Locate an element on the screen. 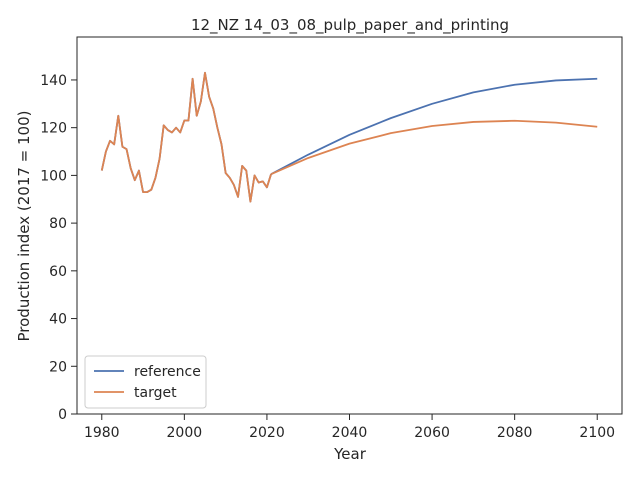 The height and width of the screenshot is (480, 640). x-tick-label: 2000 is located at coordinates (185, 433).